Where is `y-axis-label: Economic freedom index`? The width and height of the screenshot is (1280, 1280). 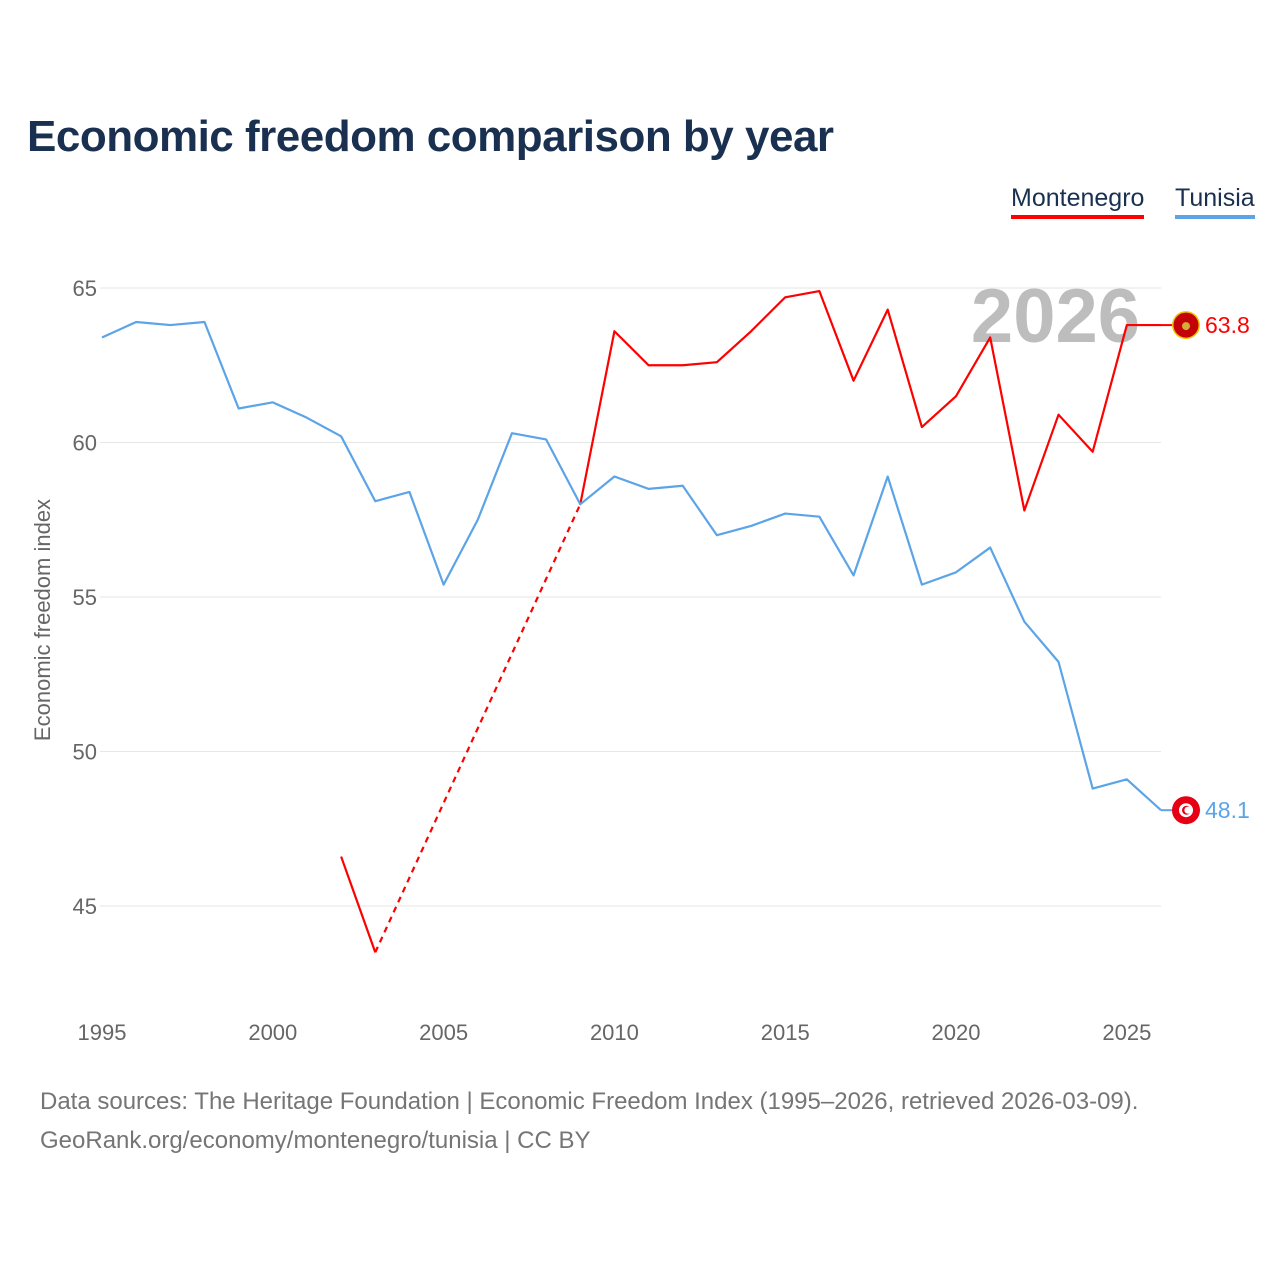 y-axis-label: Economic freedom index is located at coordinates (42, 620).